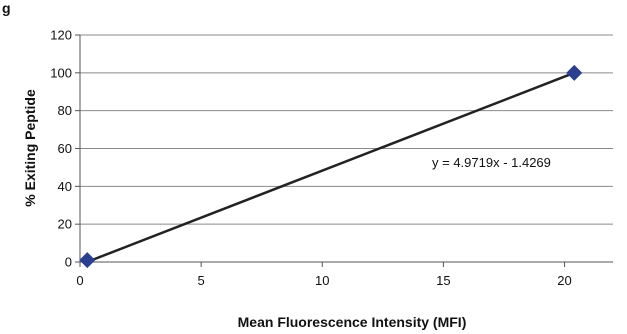  Describe the element at coordinates (201, 280) in the screenshot. I see `x-tick-label: 5` at that location.